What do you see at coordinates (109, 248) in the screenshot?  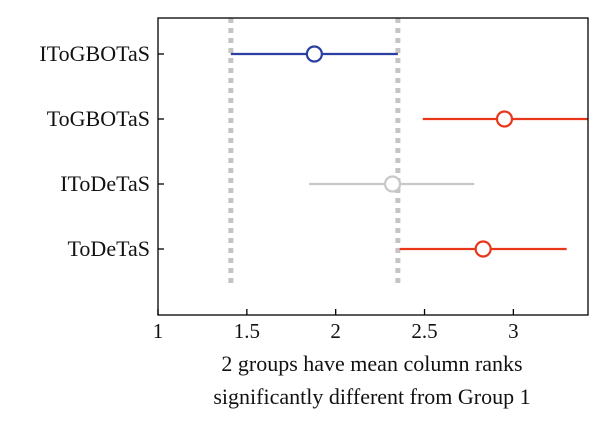 I see `category-label-4: ToDeTaS` at bounding box center [109, 248].